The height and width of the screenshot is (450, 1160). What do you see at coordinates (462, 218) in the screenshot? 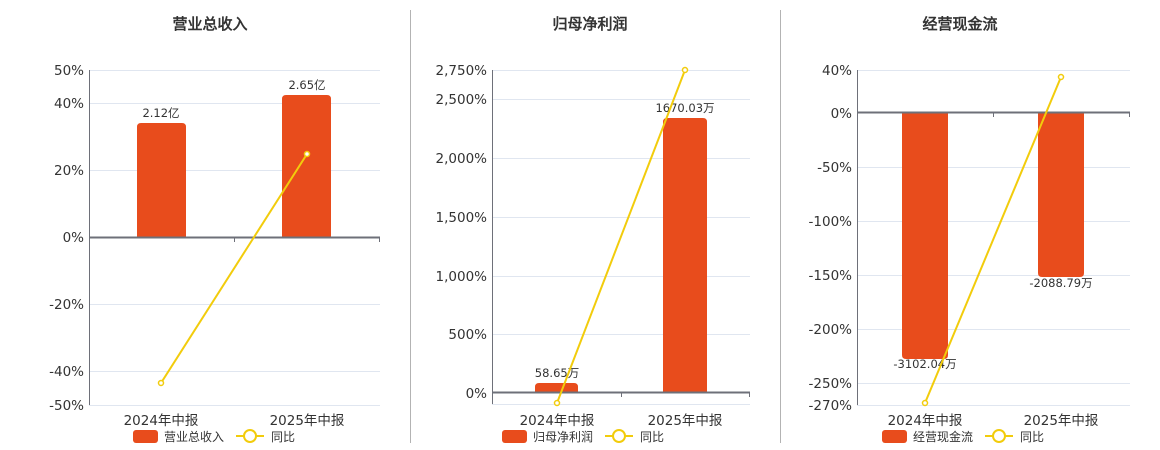
I see `svg-text: 1,500%` at bounding box center [462, 218].